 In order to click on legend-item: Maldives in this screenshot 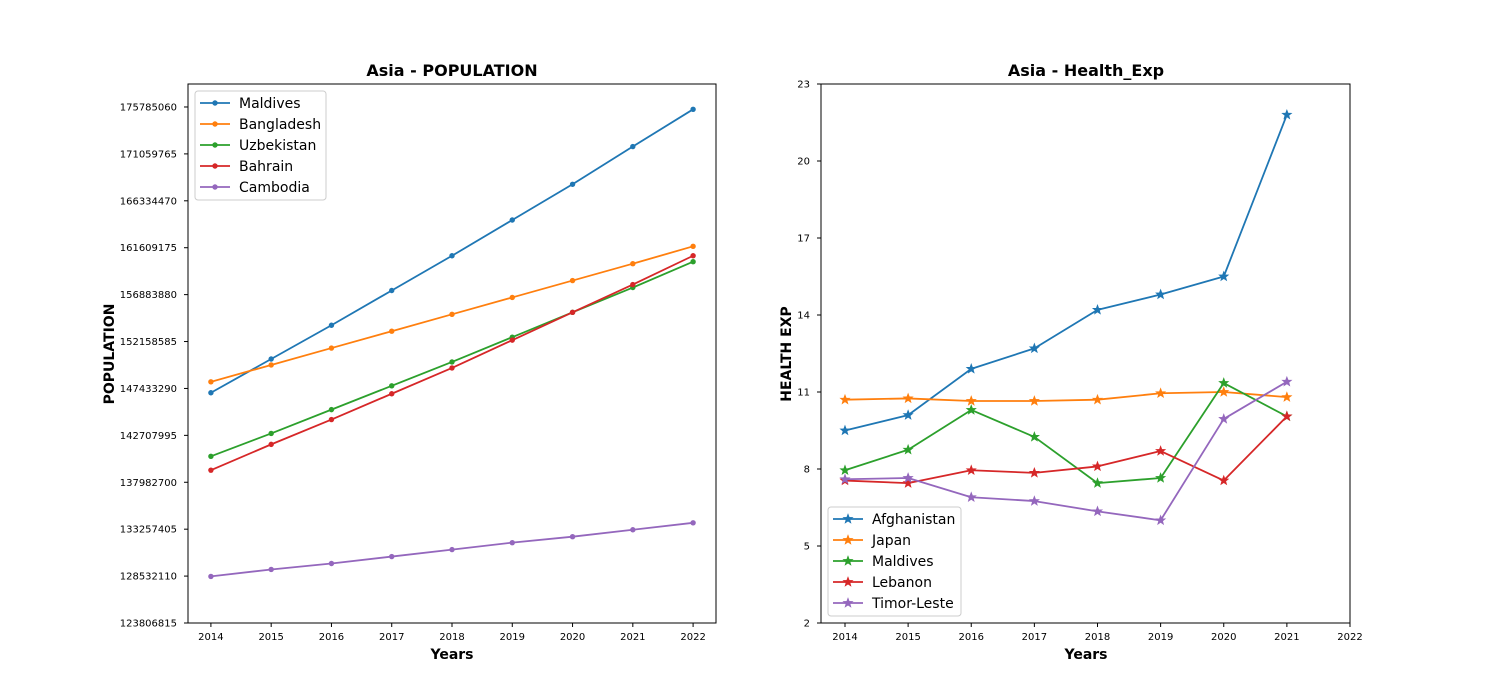, I will do `click(250, 104)`.